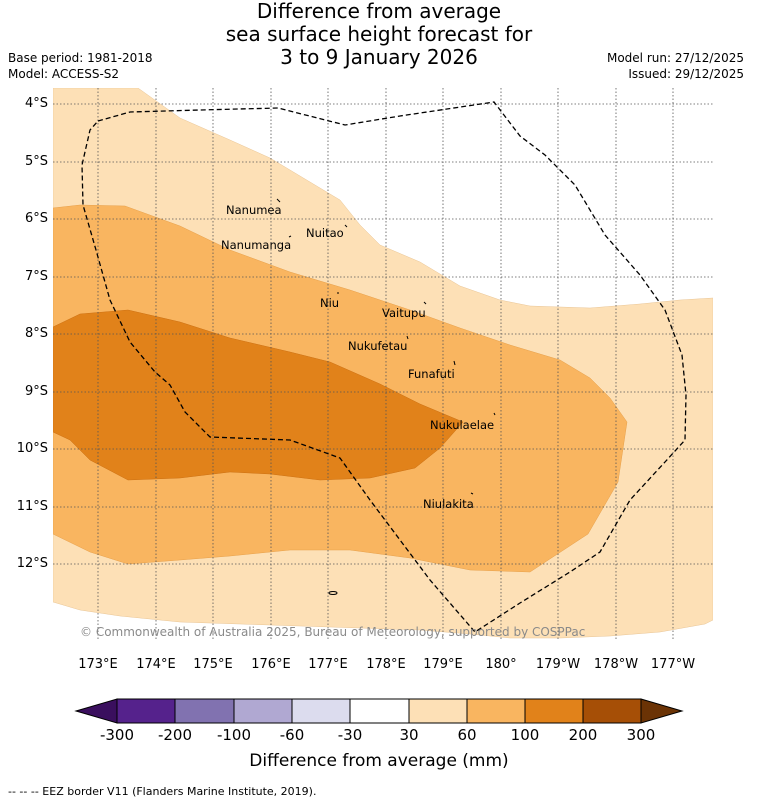 This screenshot has width=758, height=804. Describe the element at coordinates (234, 735) in the screenshot. I see `colorbar-label: -100` at that location.